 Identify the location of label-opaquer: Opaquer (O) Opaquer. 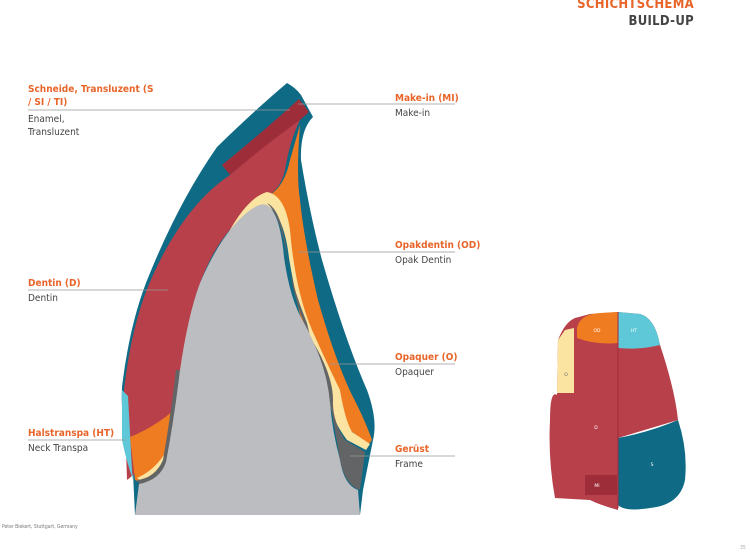
(426, 365).